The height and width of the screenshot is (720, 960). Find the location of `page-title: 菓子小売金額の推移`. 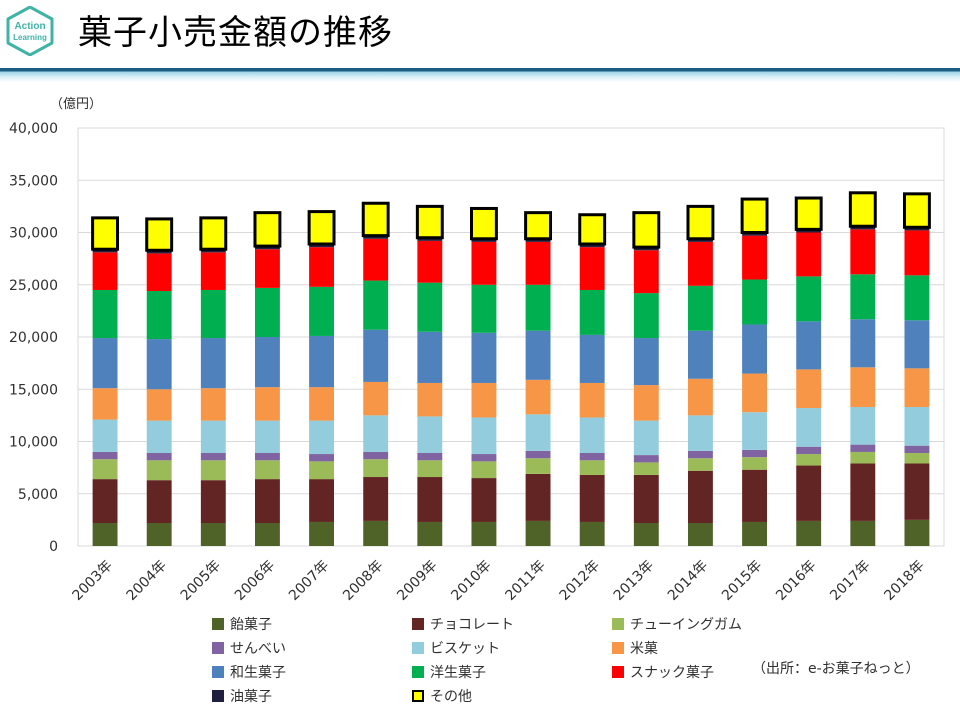

page-title: 菓子小売金額の推移 is located at coordinates (235, 33).